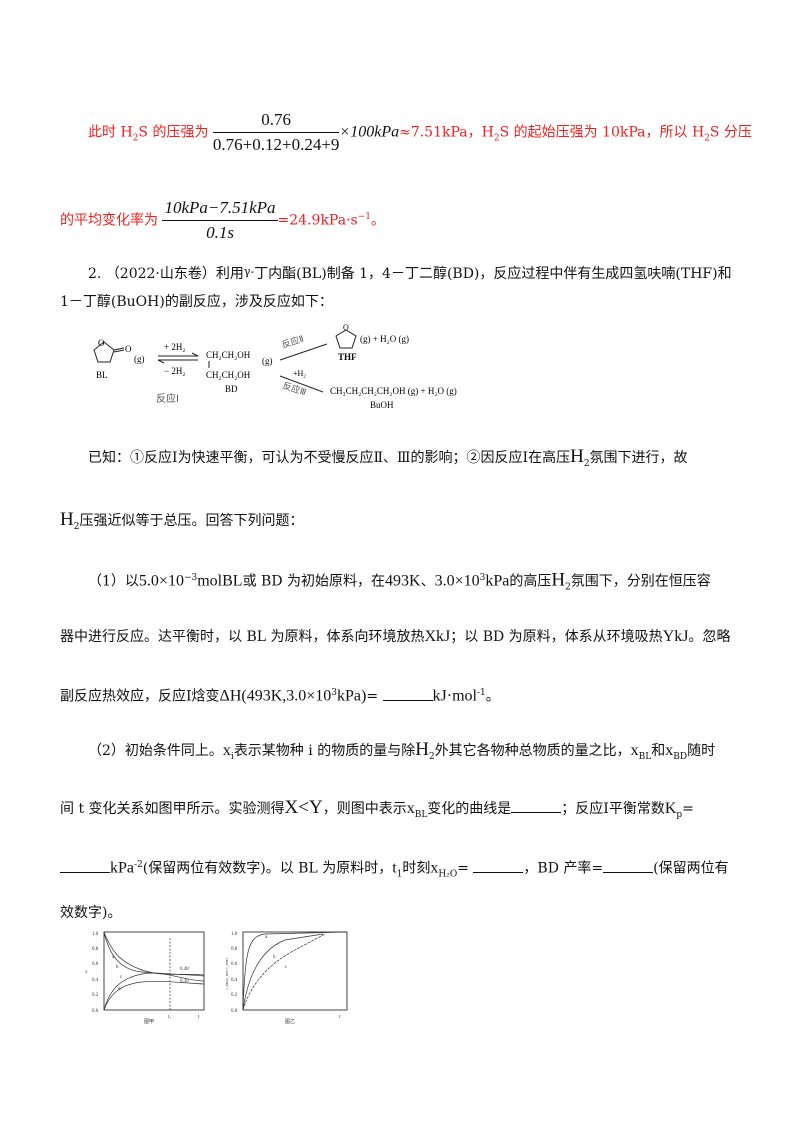 This screenshot has width=800, height=1132. I want to click on text: ΔH(493K,3.0×10, so click(275, 696).